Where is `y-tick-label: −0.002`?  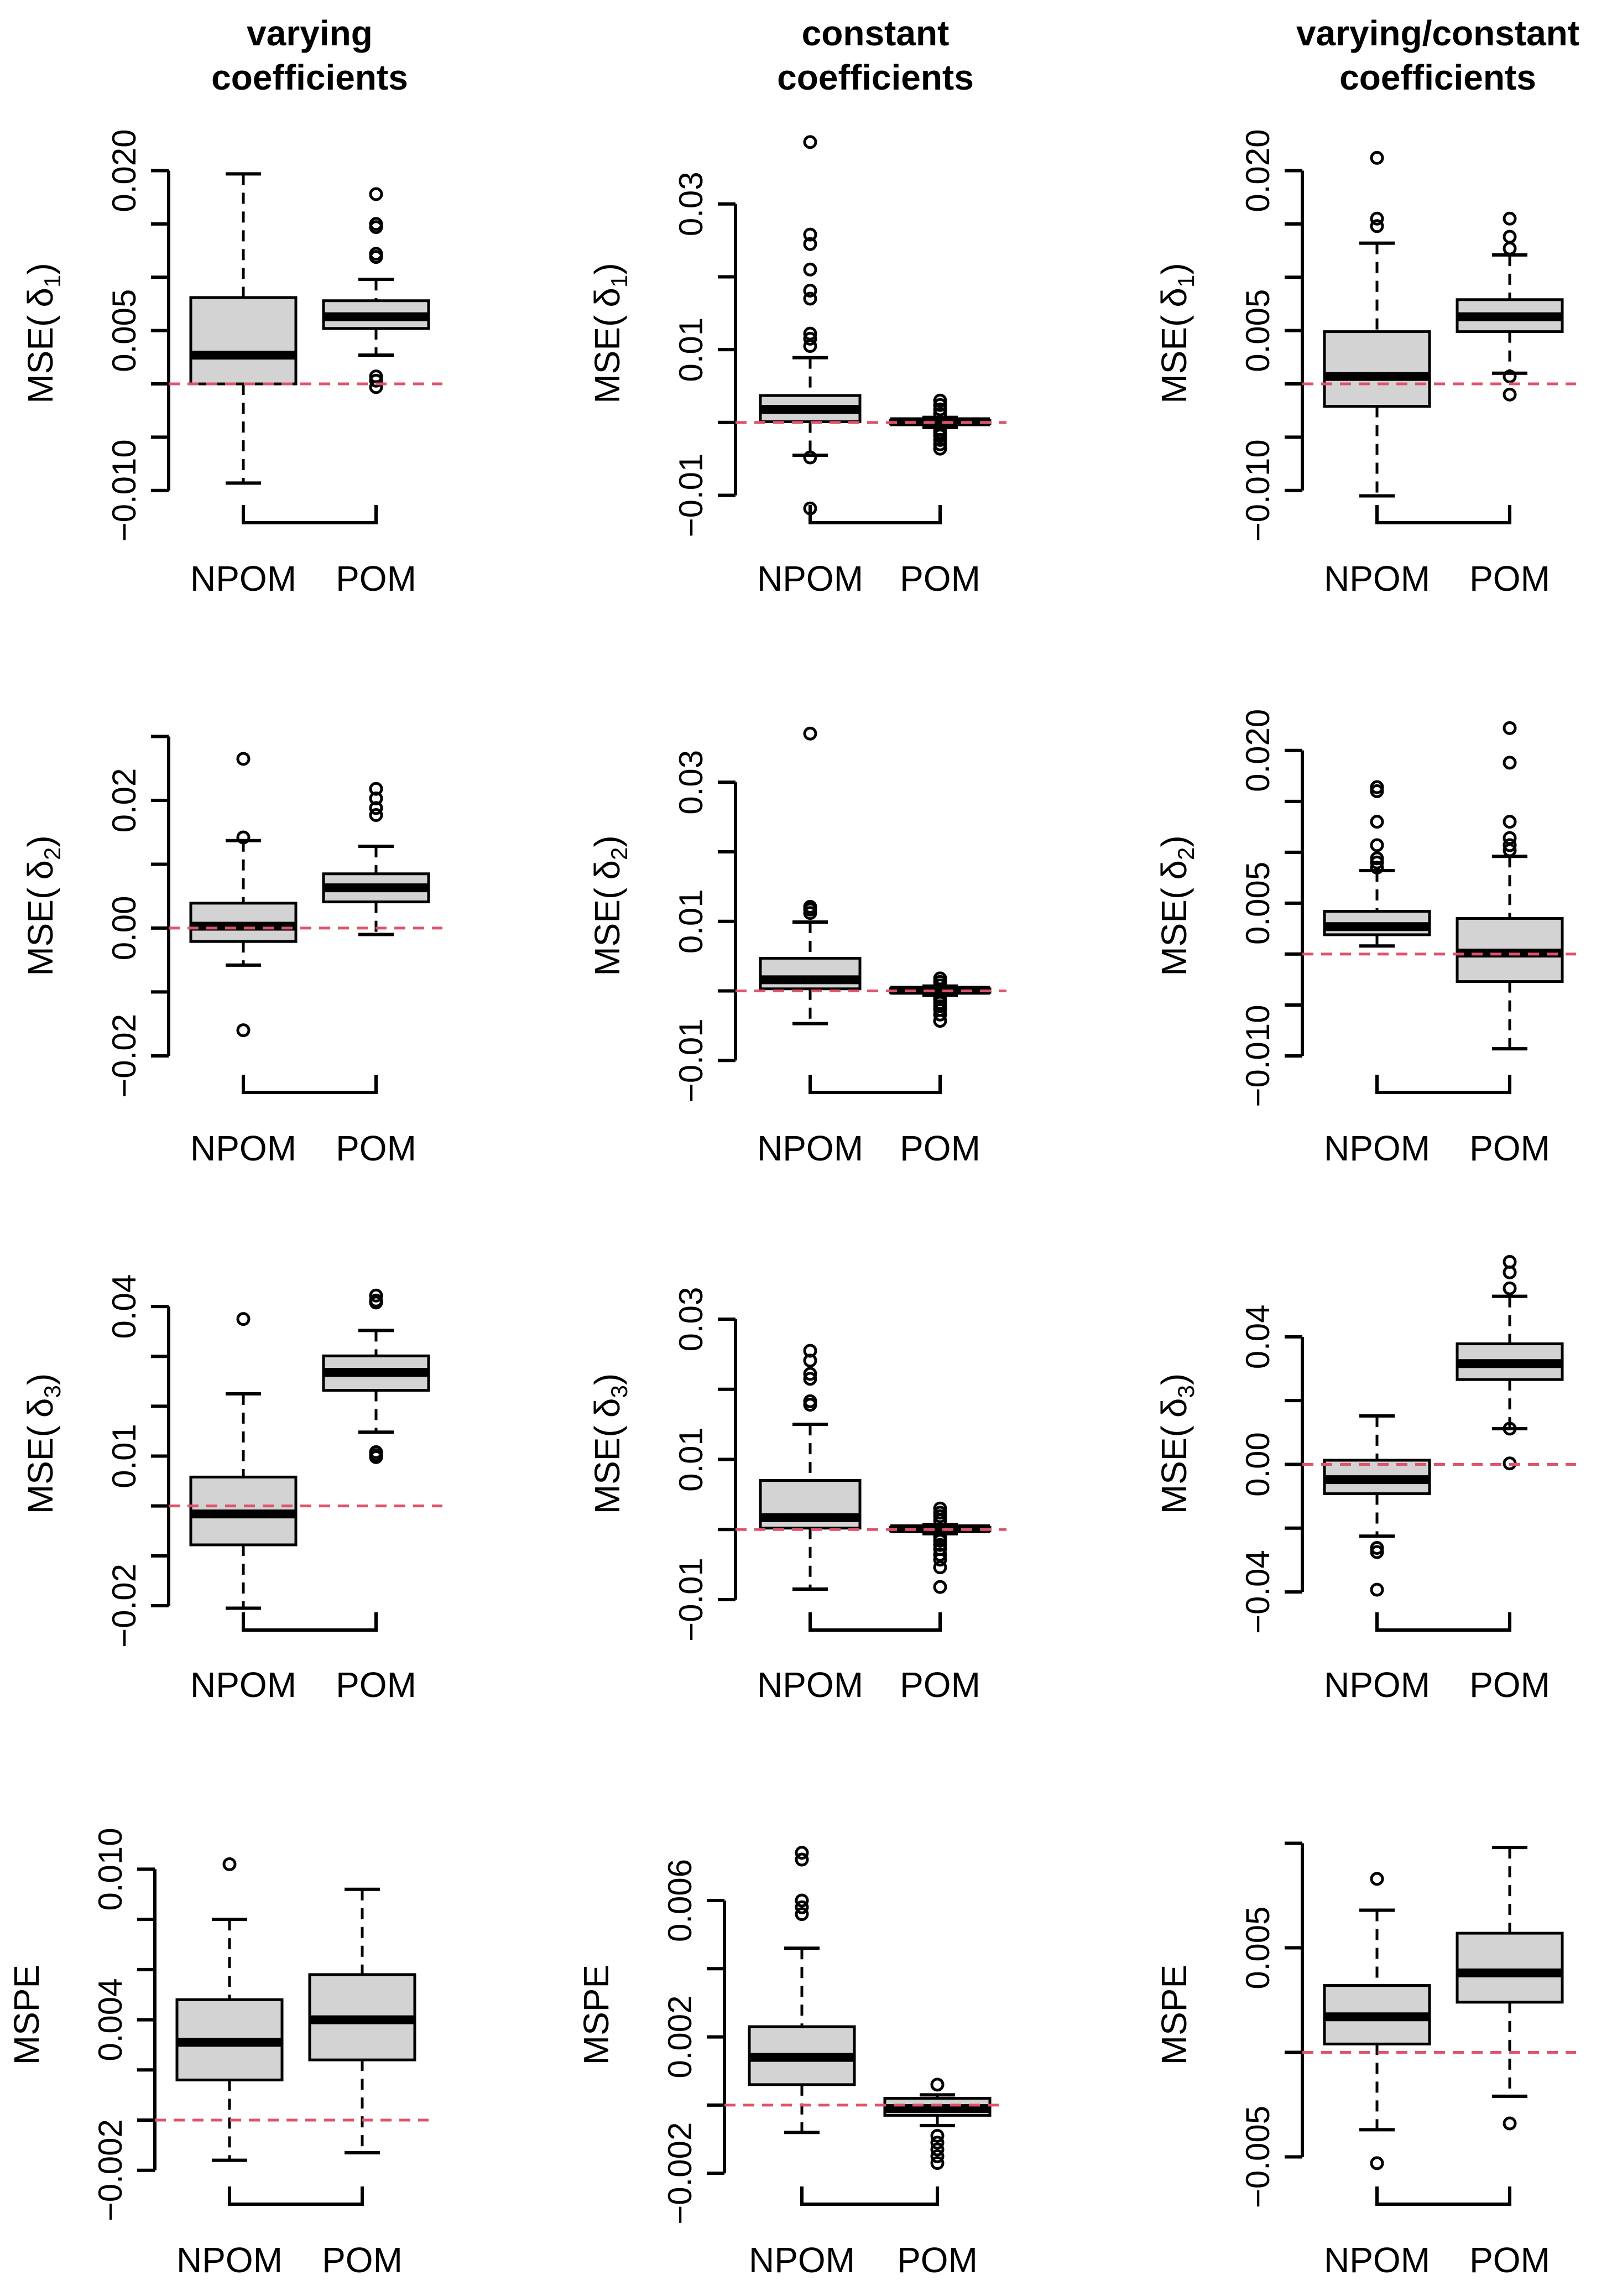
y-tick-label: −0.002 is located at coordinates (110, 2170).